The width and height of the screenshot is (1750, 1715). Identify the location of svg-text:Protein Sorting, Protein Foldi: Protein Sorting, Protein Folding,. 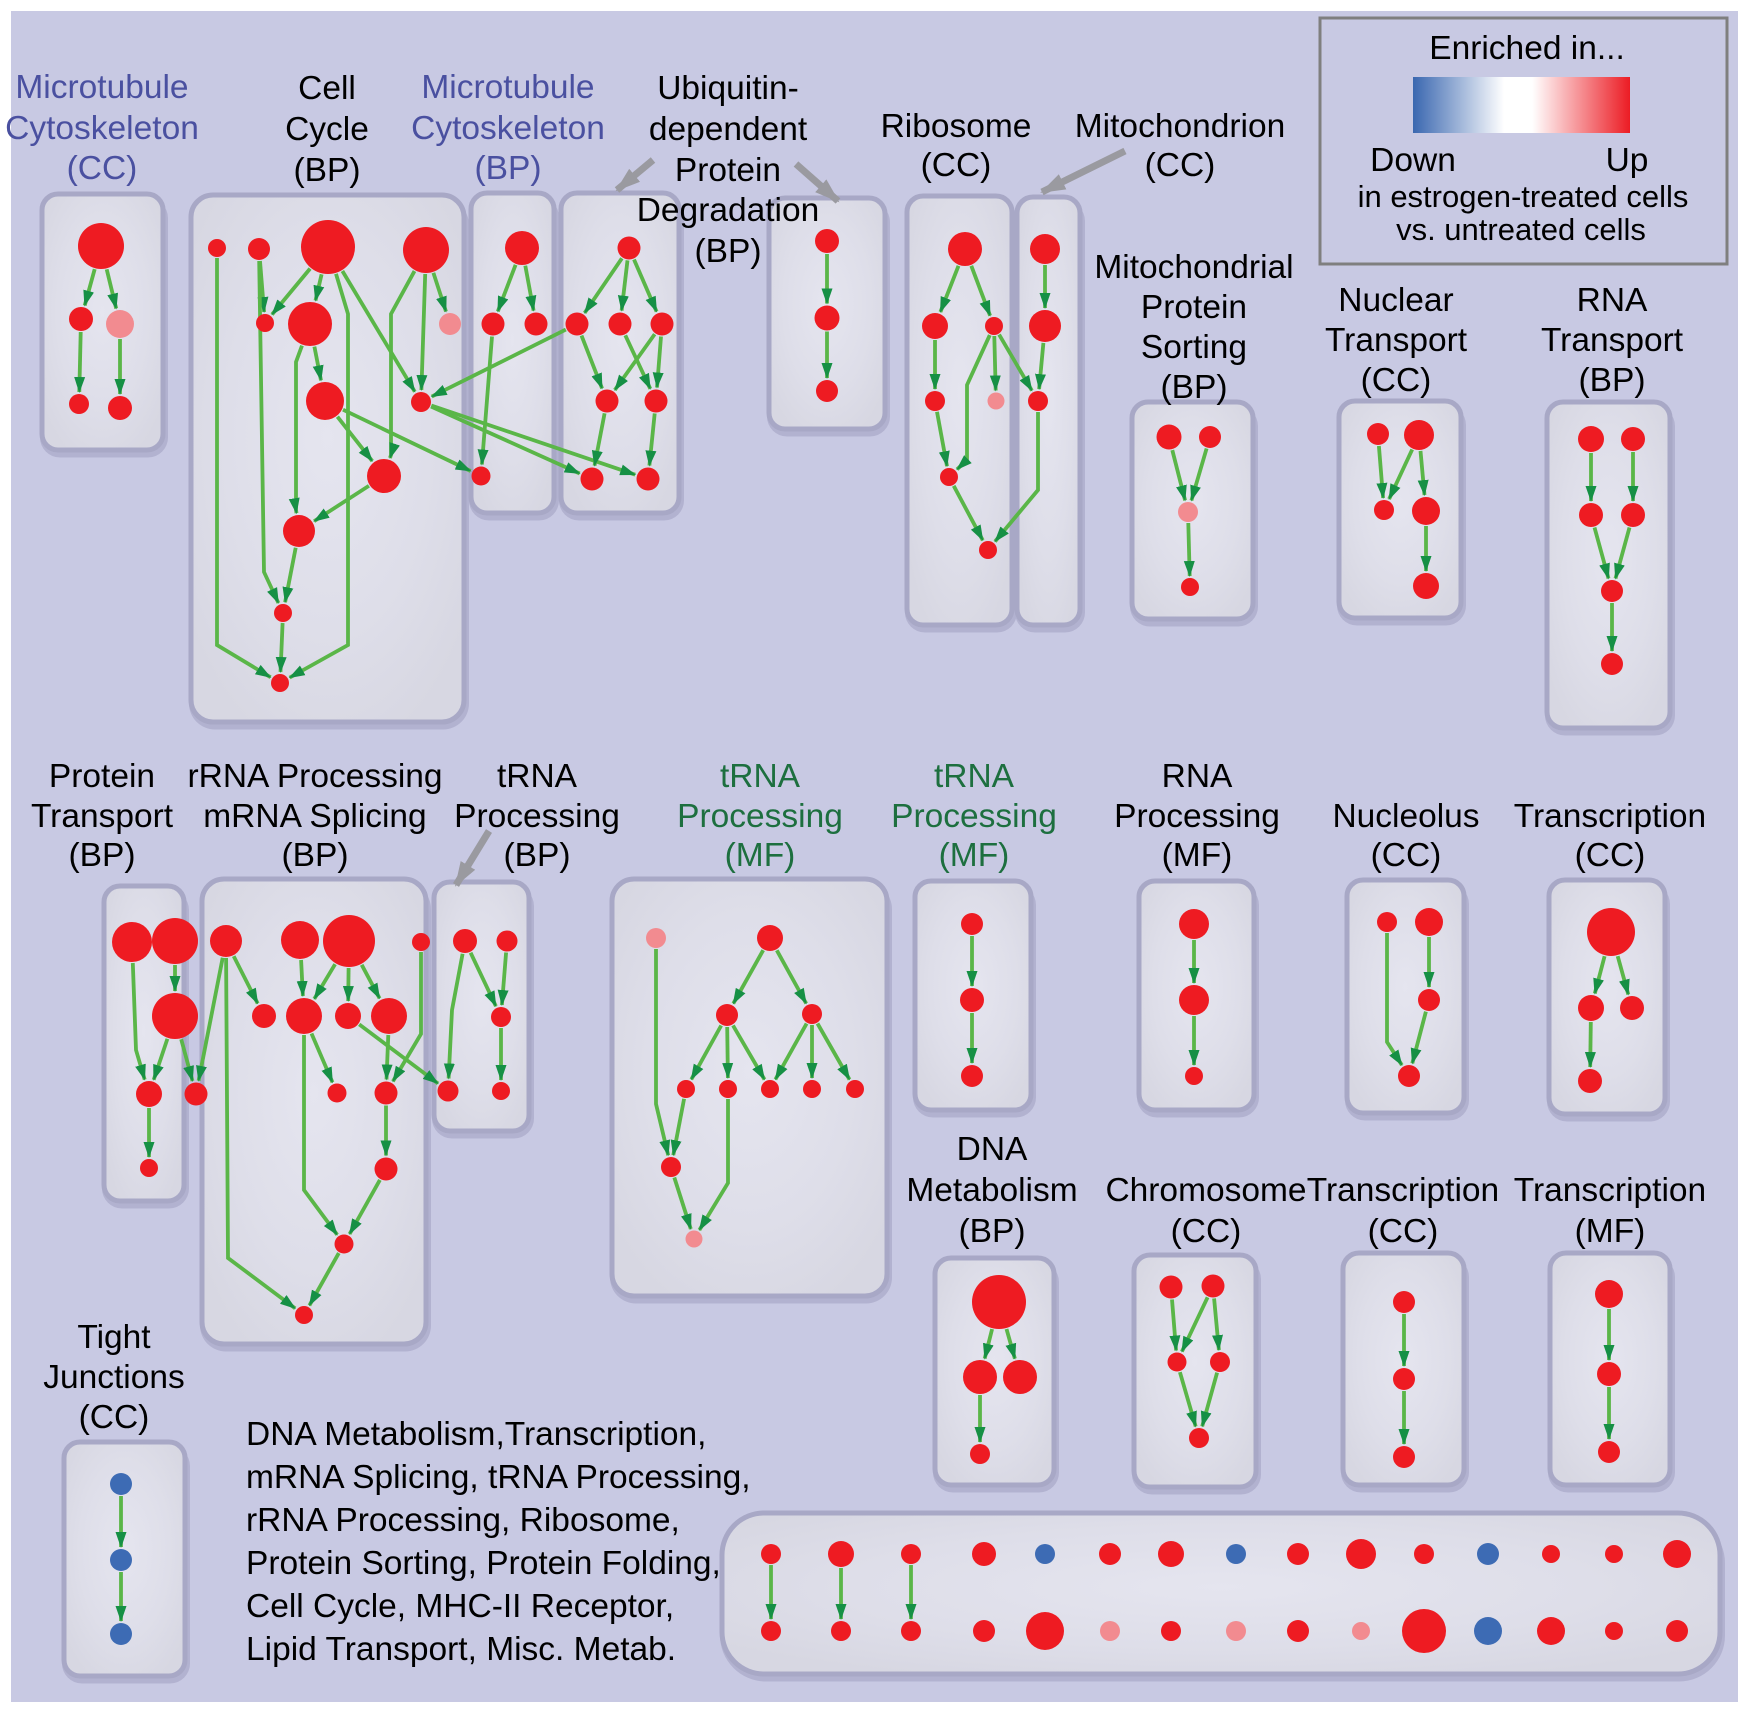
(483, 1563).